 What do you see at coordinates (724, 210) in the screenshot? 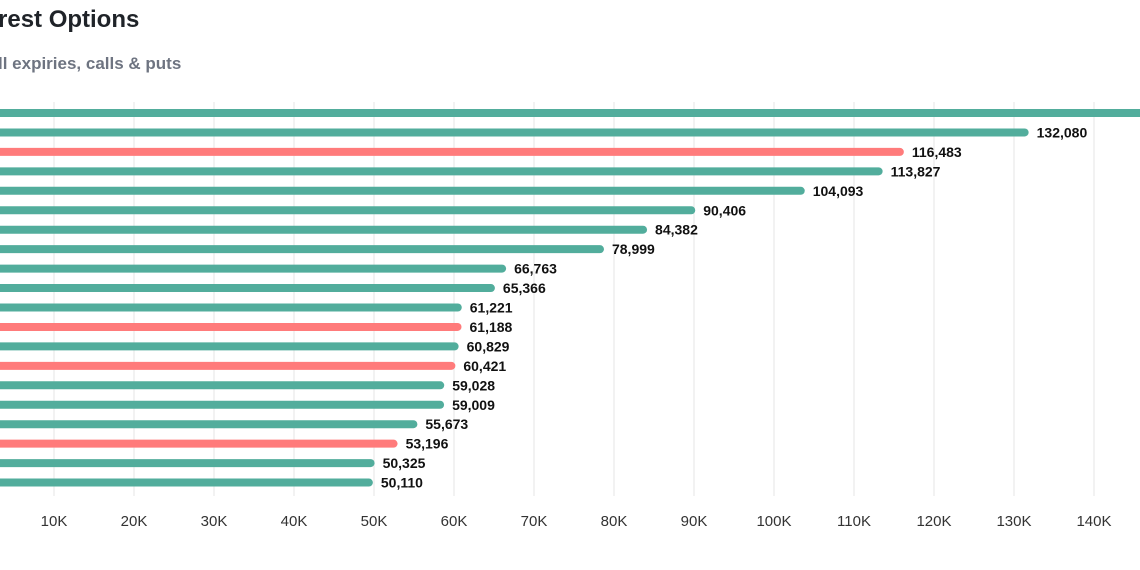
I see `data-label: 90,406` at bounding box center [724, 210].